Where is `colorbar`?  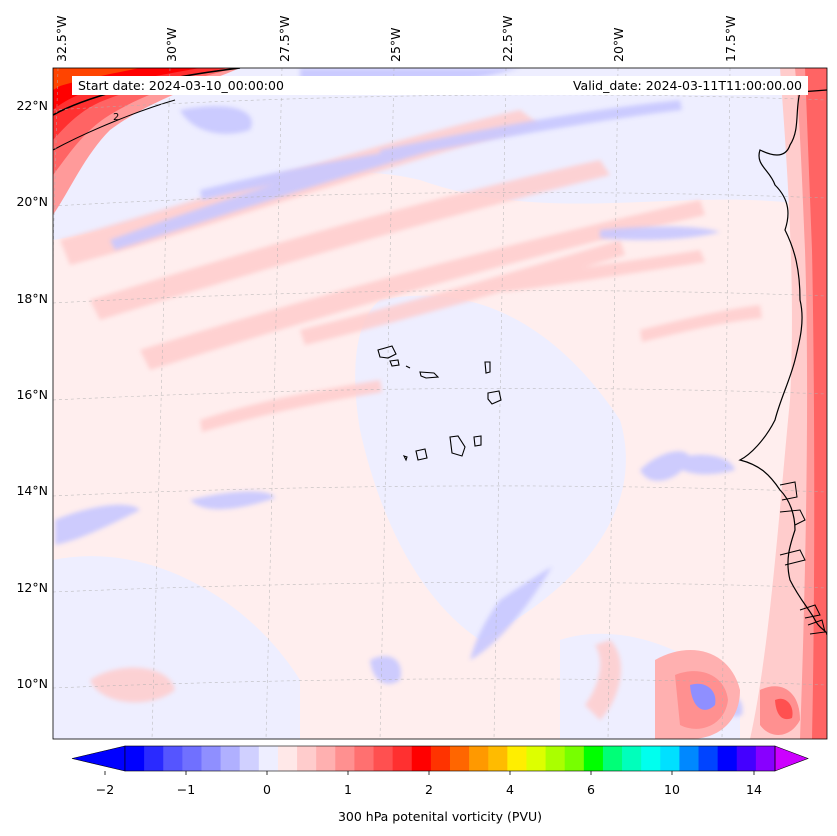 colorbar is located at coordinates (440, 760).